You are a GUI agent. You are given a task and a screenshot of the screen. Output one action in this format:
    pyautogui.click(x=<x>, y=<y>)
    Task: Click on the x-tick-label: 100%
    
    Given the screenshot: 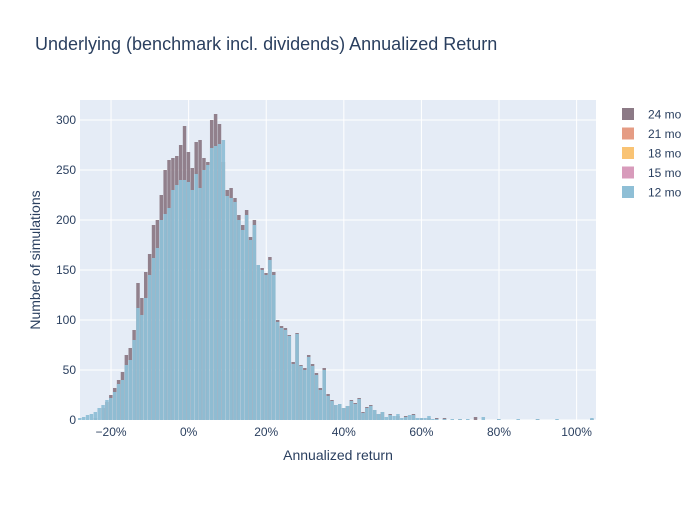 What is the action you would take?
    pyautogui.click(x=576, y=432)
    